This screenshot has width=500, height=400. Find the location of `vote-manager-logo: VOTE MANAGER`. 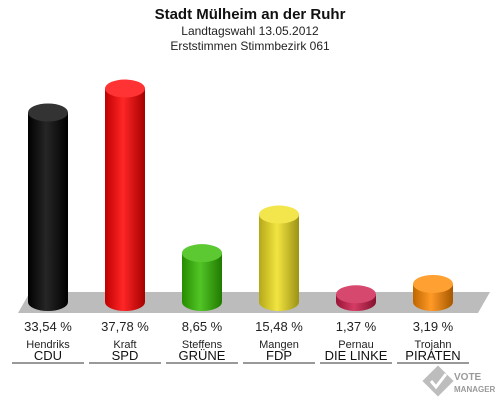

vote-manager-logo: VOTE MANAGER is located at coordinates (459, 381).